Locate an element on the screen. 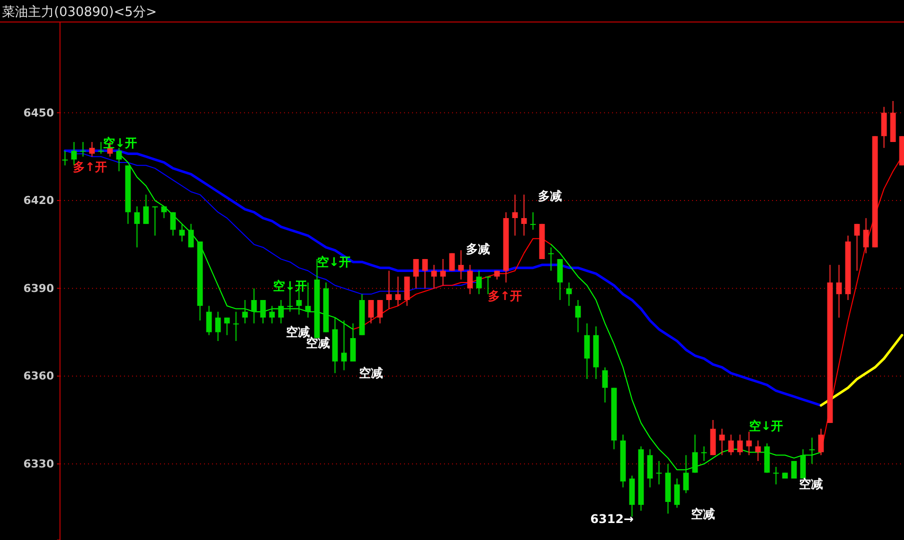  y-tick-label: 6450 is located at coordinates (38, 113).